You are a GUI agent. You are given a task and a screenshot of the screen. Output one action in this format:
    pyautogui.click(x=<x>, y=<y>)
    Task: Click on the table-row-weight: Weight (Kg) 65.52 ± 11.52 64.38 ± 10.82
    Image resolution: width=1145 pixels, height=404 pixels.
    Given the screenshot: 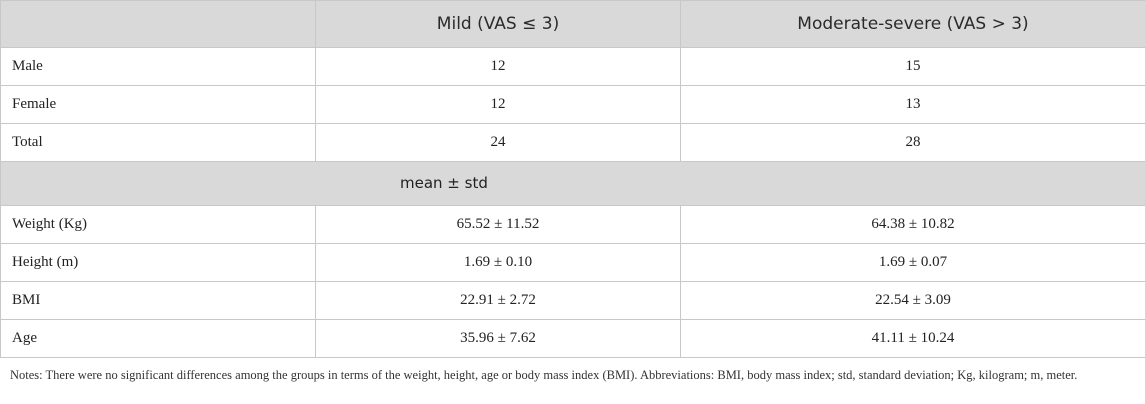 What is the action you would take?
    pyautogui.click(x=572, y=224)
    